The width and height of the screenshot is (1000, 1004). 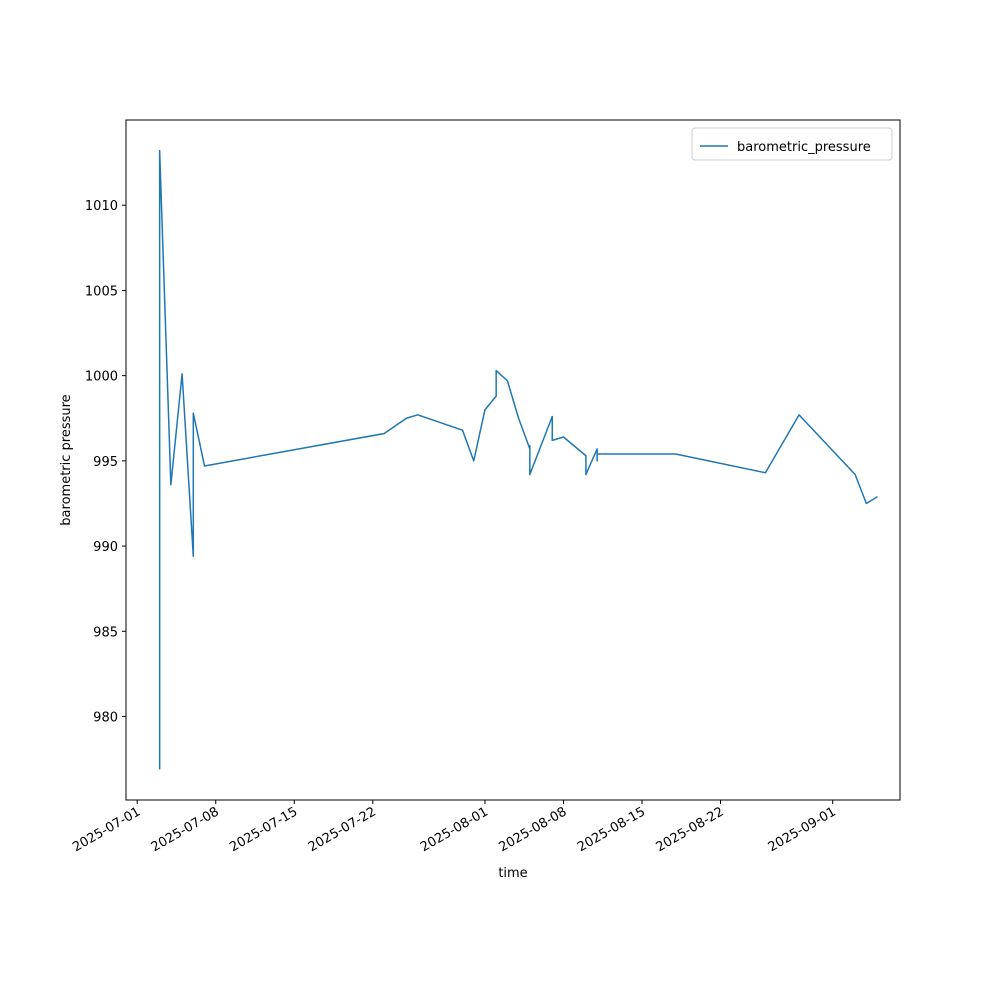 What do you see at coordinates (512, 873) in the screenshot?
I see `x-axis-label: time` at bounding box center [512, 873].